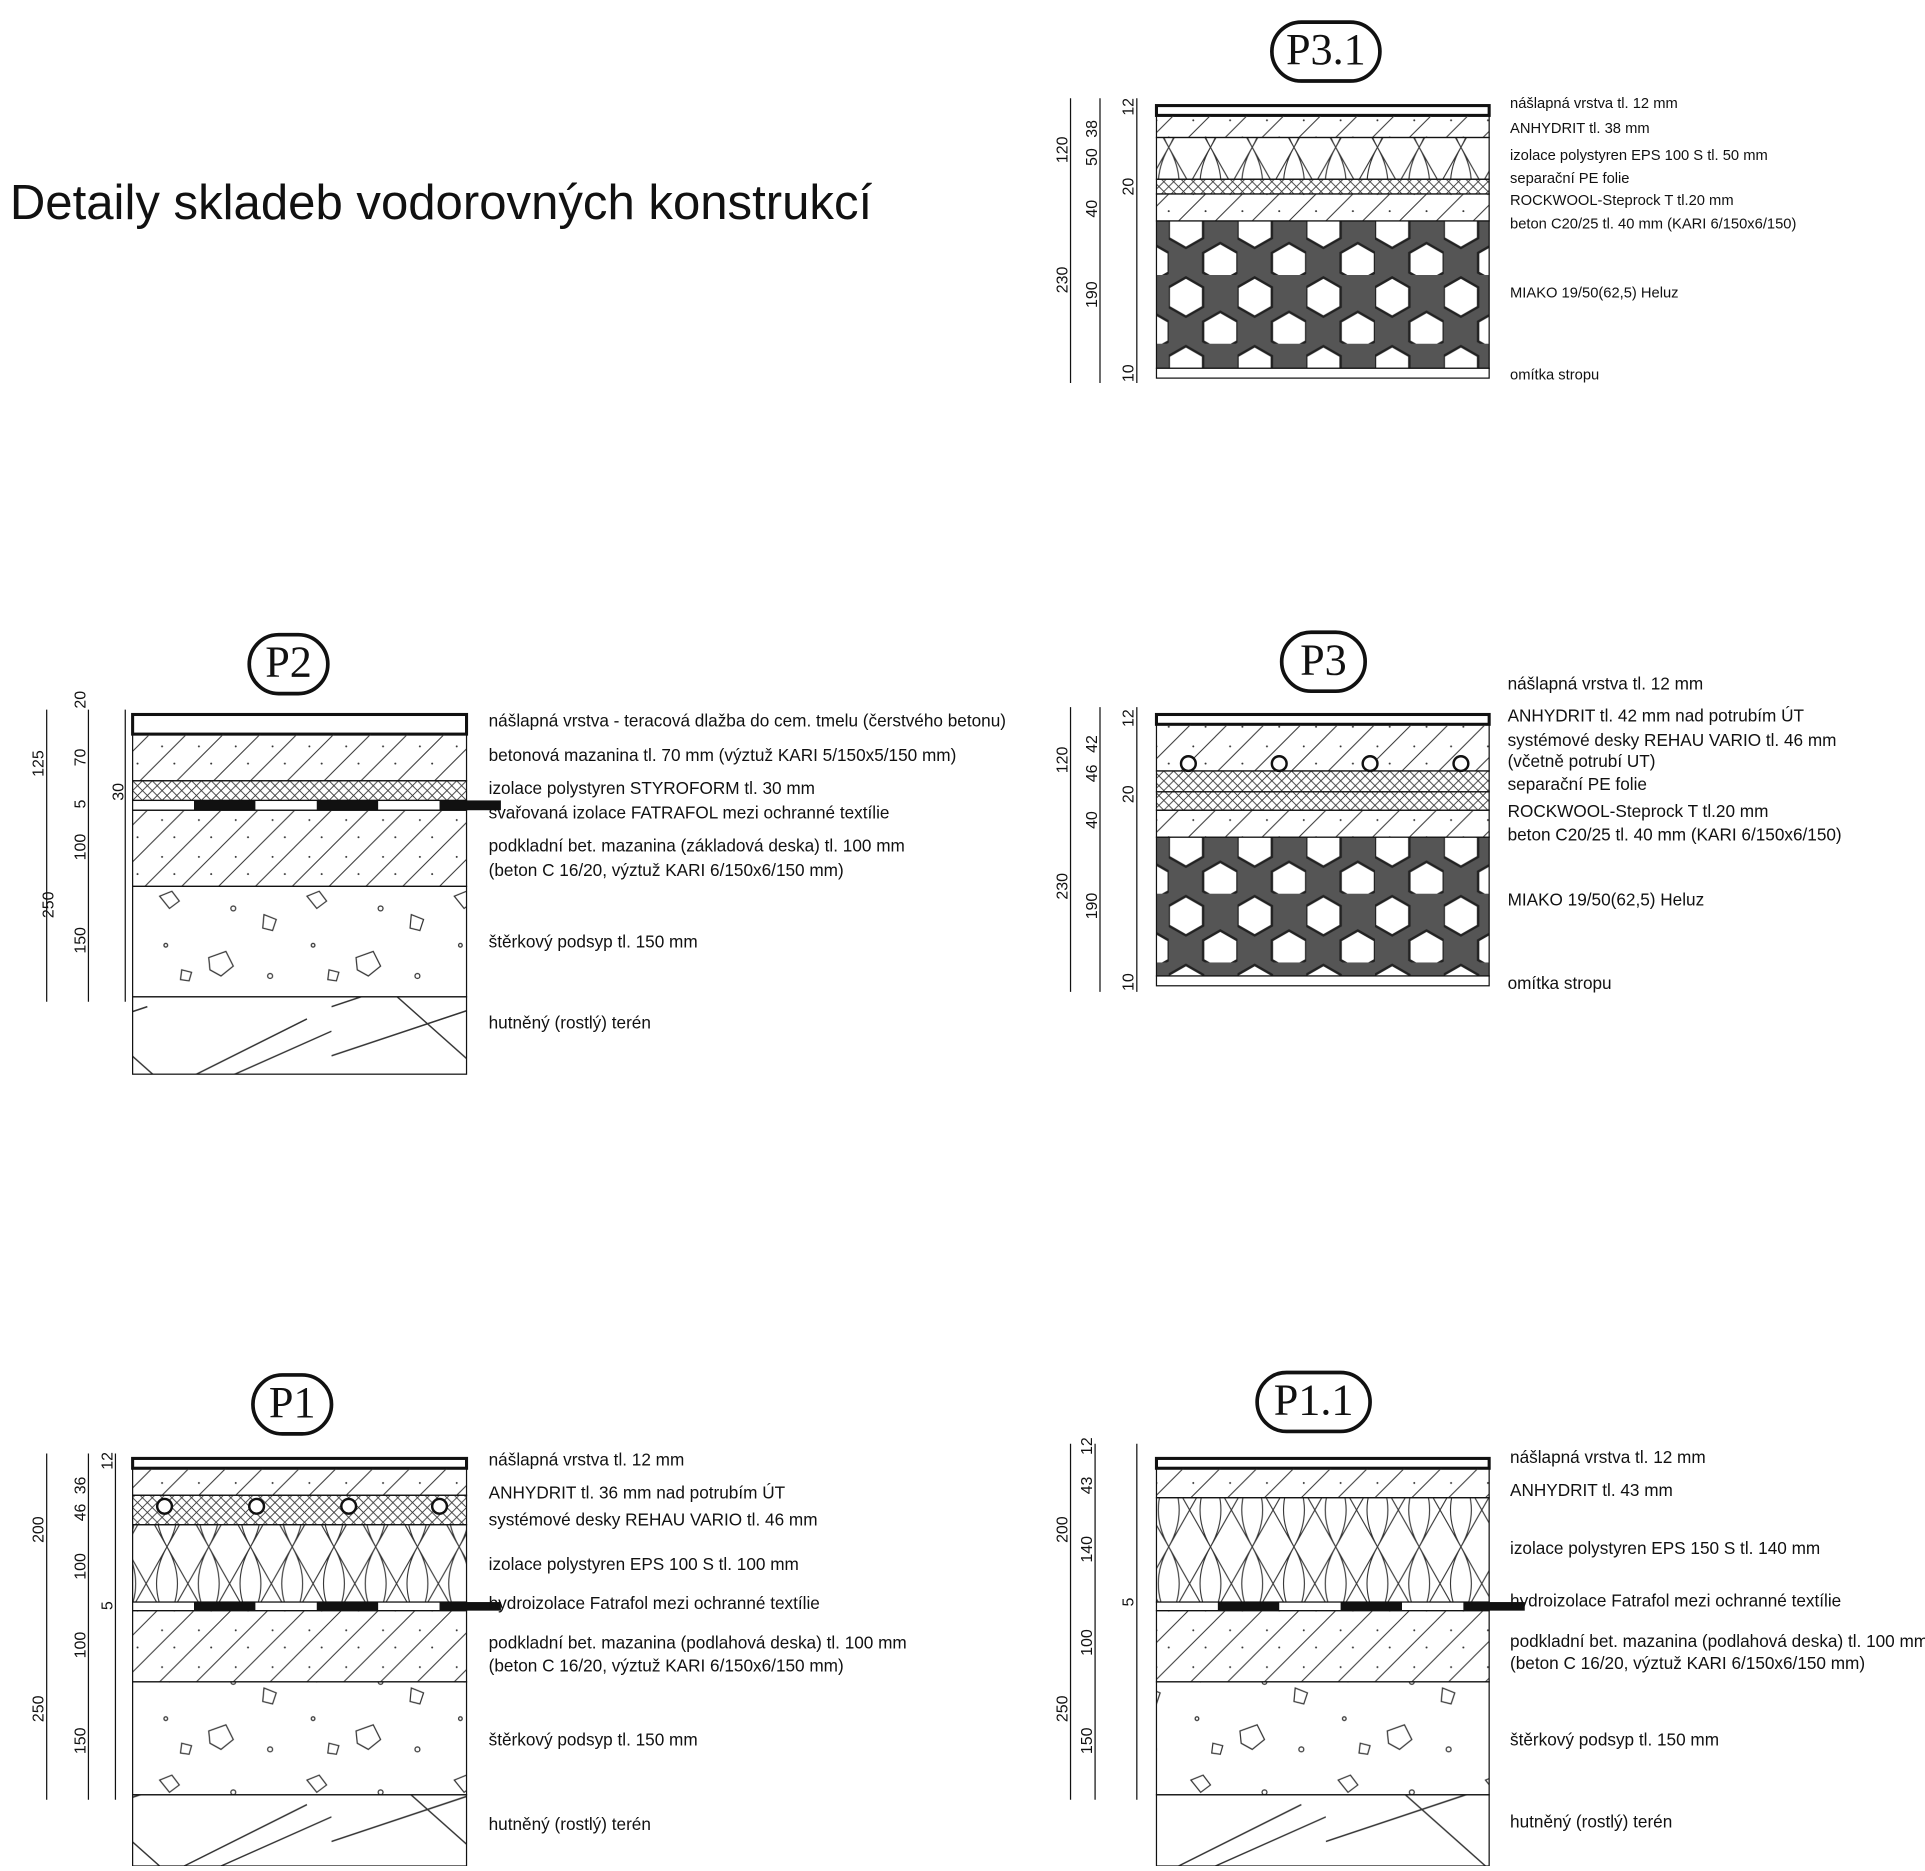 The height and width of the screenshot is (1871, 1925). Describe the element at coordinates (1580, 129) in the screenshot. I see `layer-description: ANHYDRIT tl. 38 mm` at that location.